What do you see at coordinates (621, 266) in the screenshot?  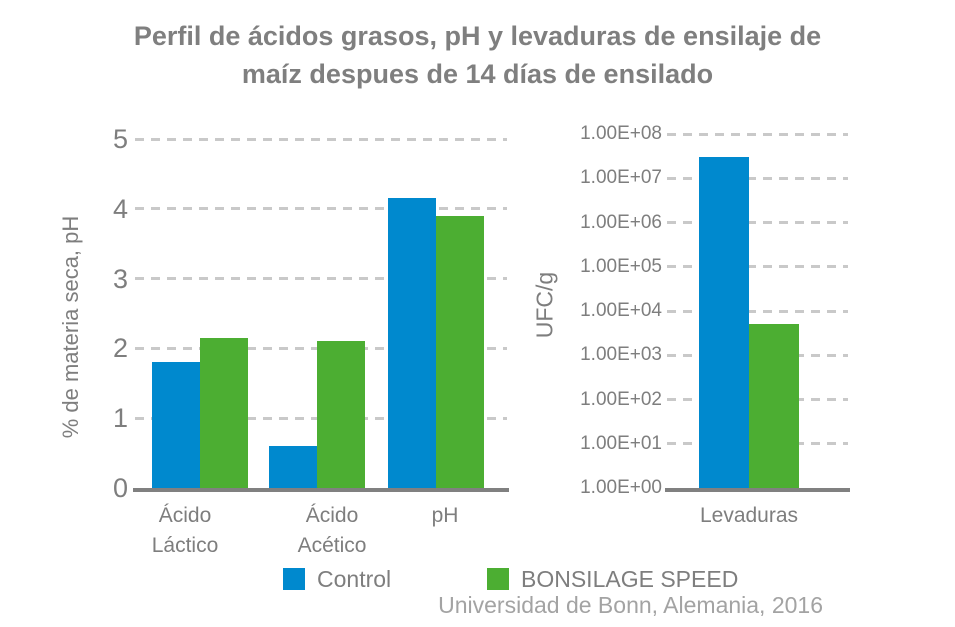 I see `y-tick-label: 1.00E+05` at bounding box center [621, 266].